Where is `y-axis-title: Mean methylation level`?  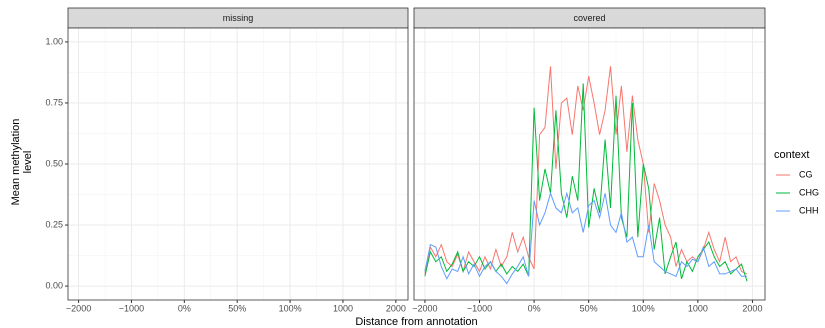
y-axis-title: Mean methylation level is located at coordinates (22, 162).